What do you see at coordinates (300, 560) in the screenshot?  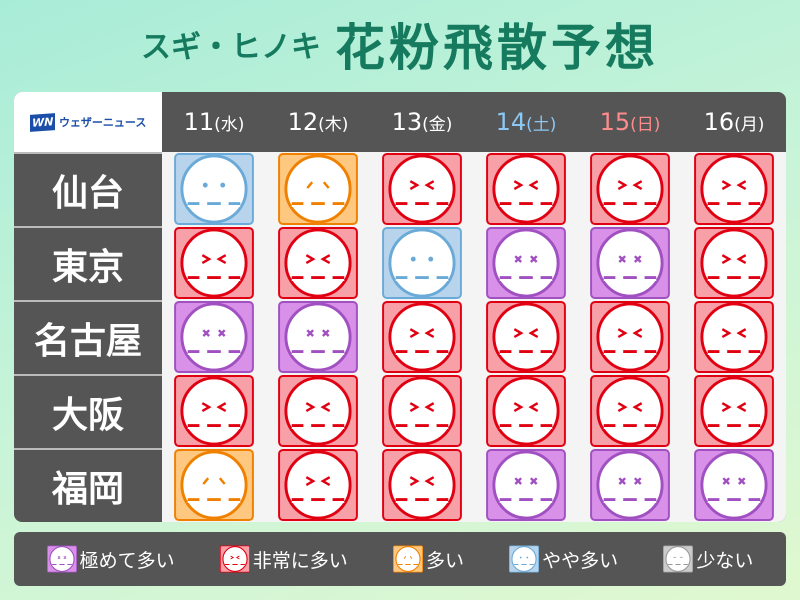 I see `legend-label: 非常に多い` at bounding box center [300, 560].